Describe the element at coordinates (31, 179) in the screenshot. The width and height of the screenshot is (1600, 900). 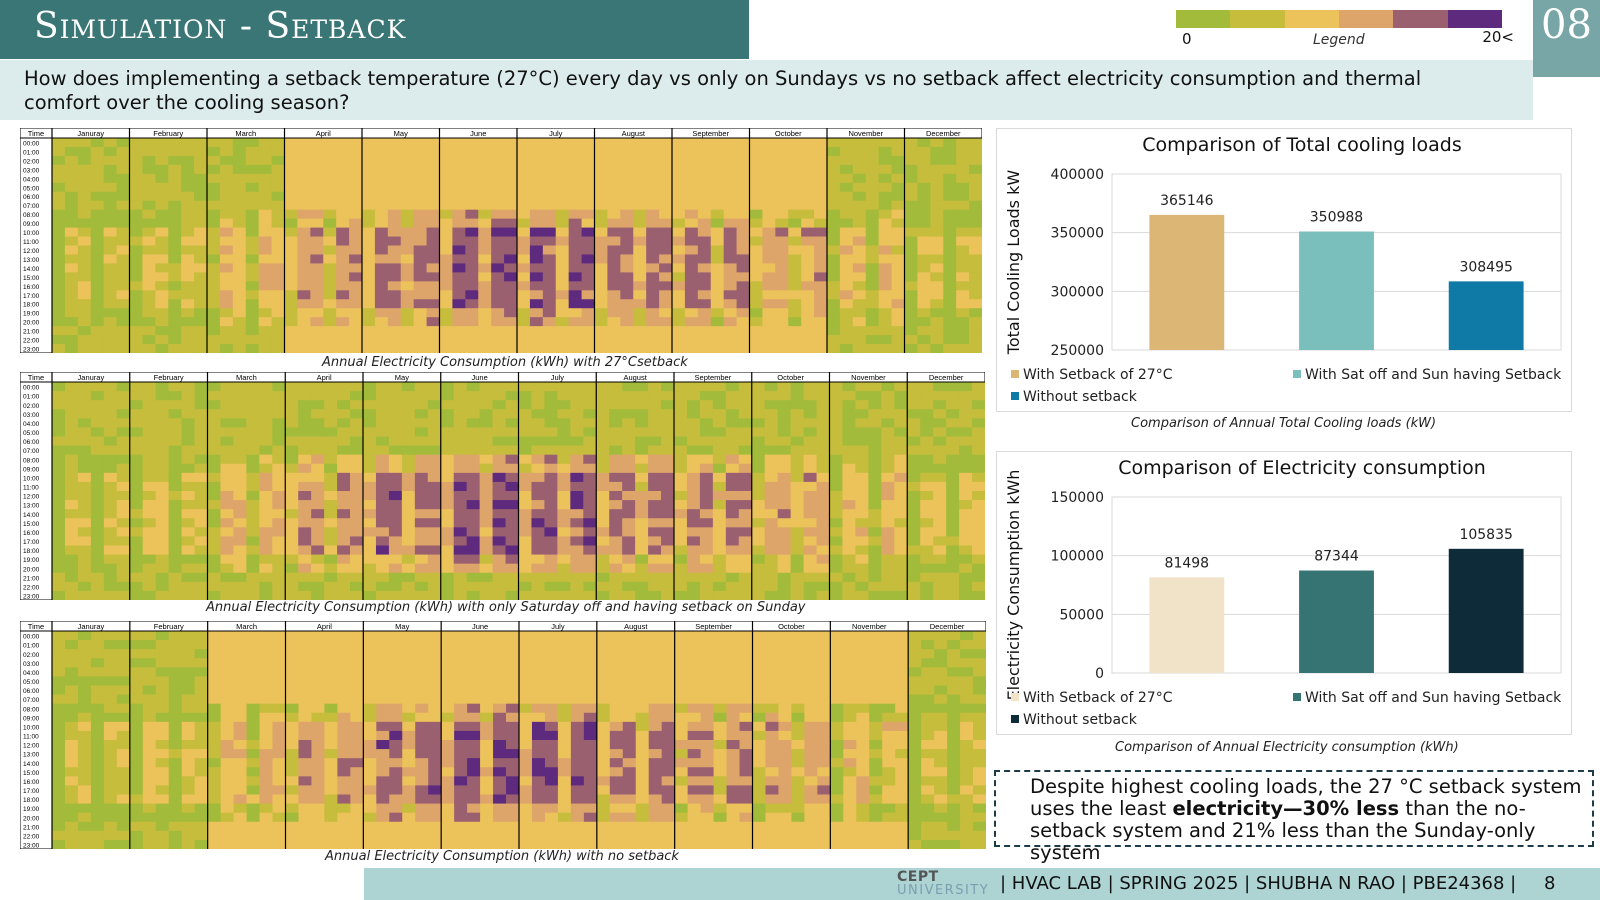
I see `heatmap-hour-label: 04:00` at that location.